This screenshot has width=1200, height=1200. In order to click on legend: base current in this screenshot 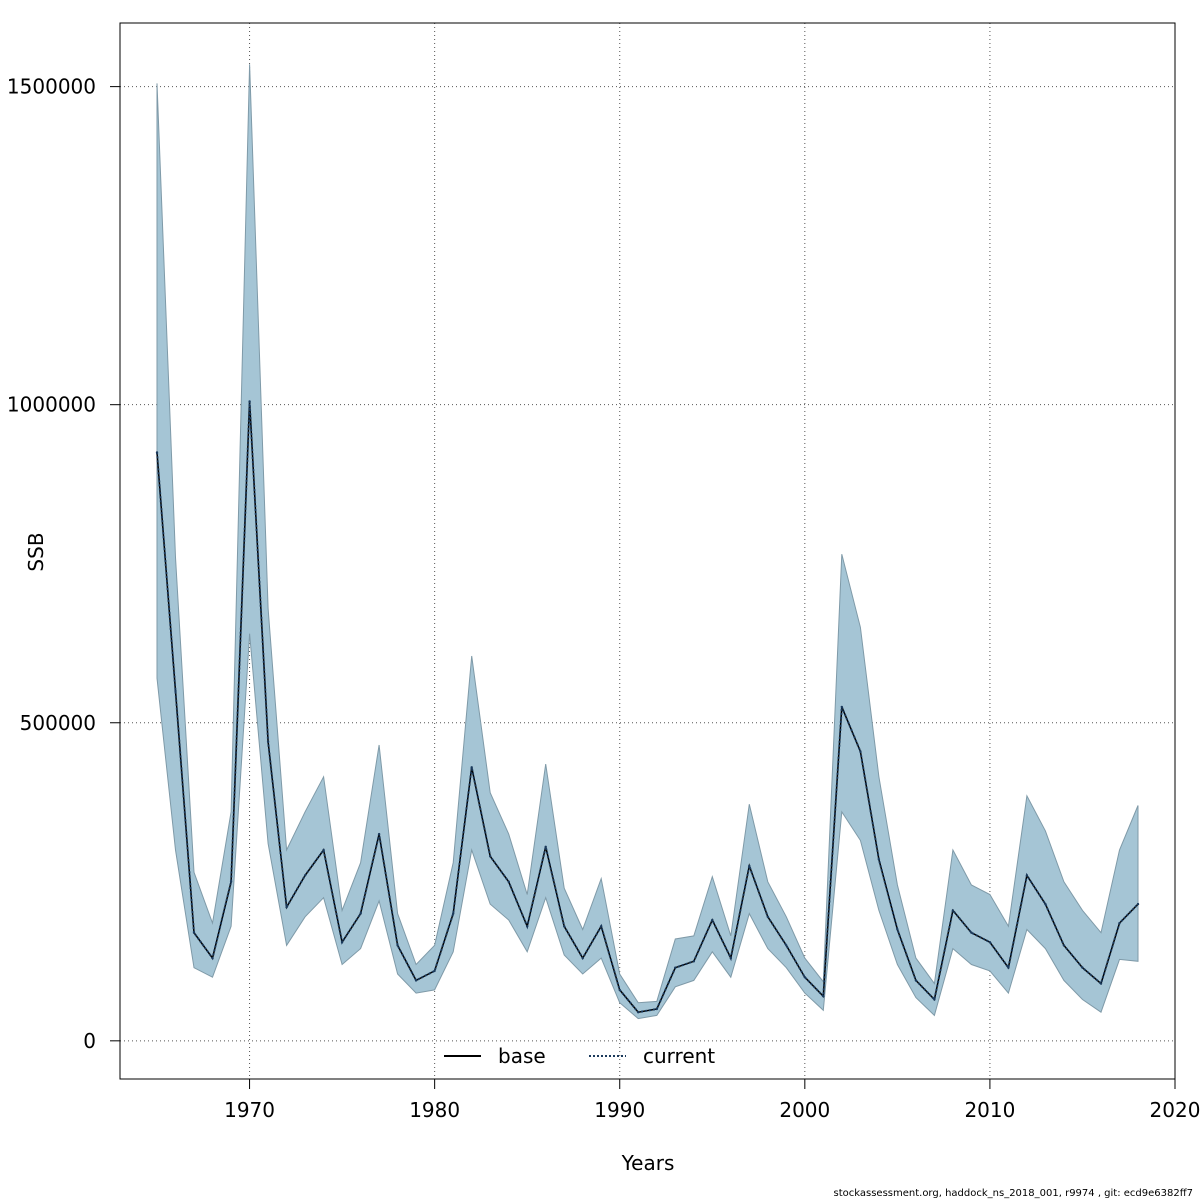, I will do `click(579, 1056)`.